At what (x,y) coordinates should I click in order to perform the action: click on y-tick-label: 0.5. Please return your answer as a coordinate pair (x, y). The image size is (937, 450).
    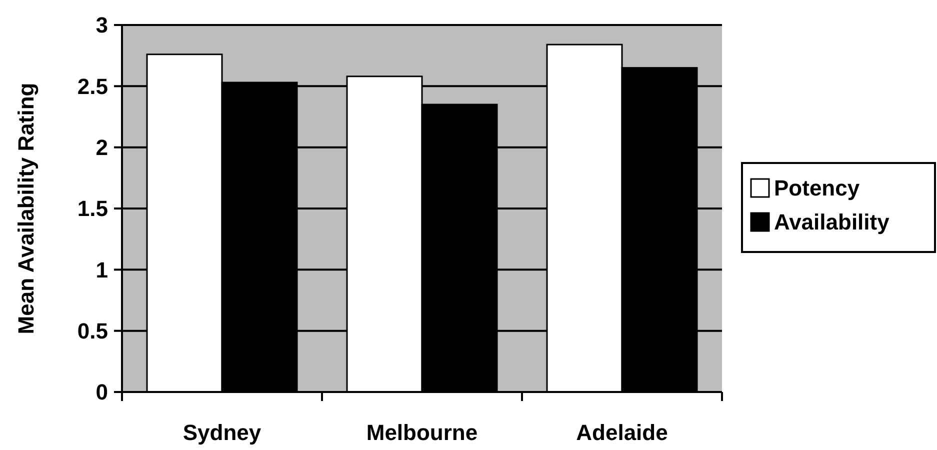
    Looking at the image, I should click on (92, 331).